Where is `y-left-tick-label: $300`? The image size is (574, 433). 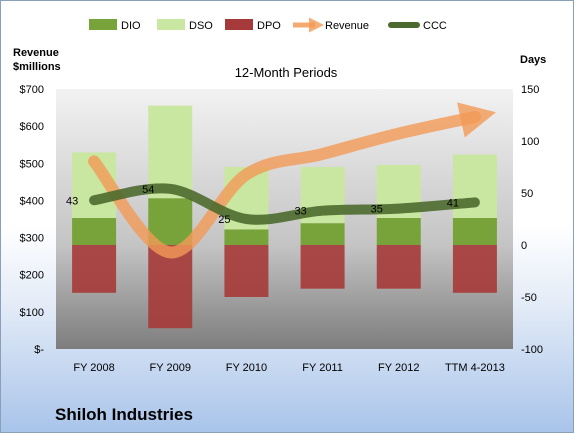 y-left-tick-label: $300 is located at coordinates (32, 239).